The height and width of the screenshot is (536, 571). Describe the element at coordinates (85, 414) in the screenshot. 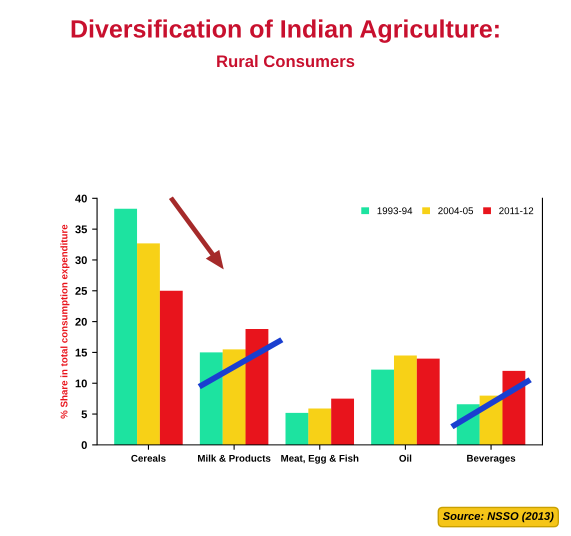

I see `y-tick-label: 5` at that location.